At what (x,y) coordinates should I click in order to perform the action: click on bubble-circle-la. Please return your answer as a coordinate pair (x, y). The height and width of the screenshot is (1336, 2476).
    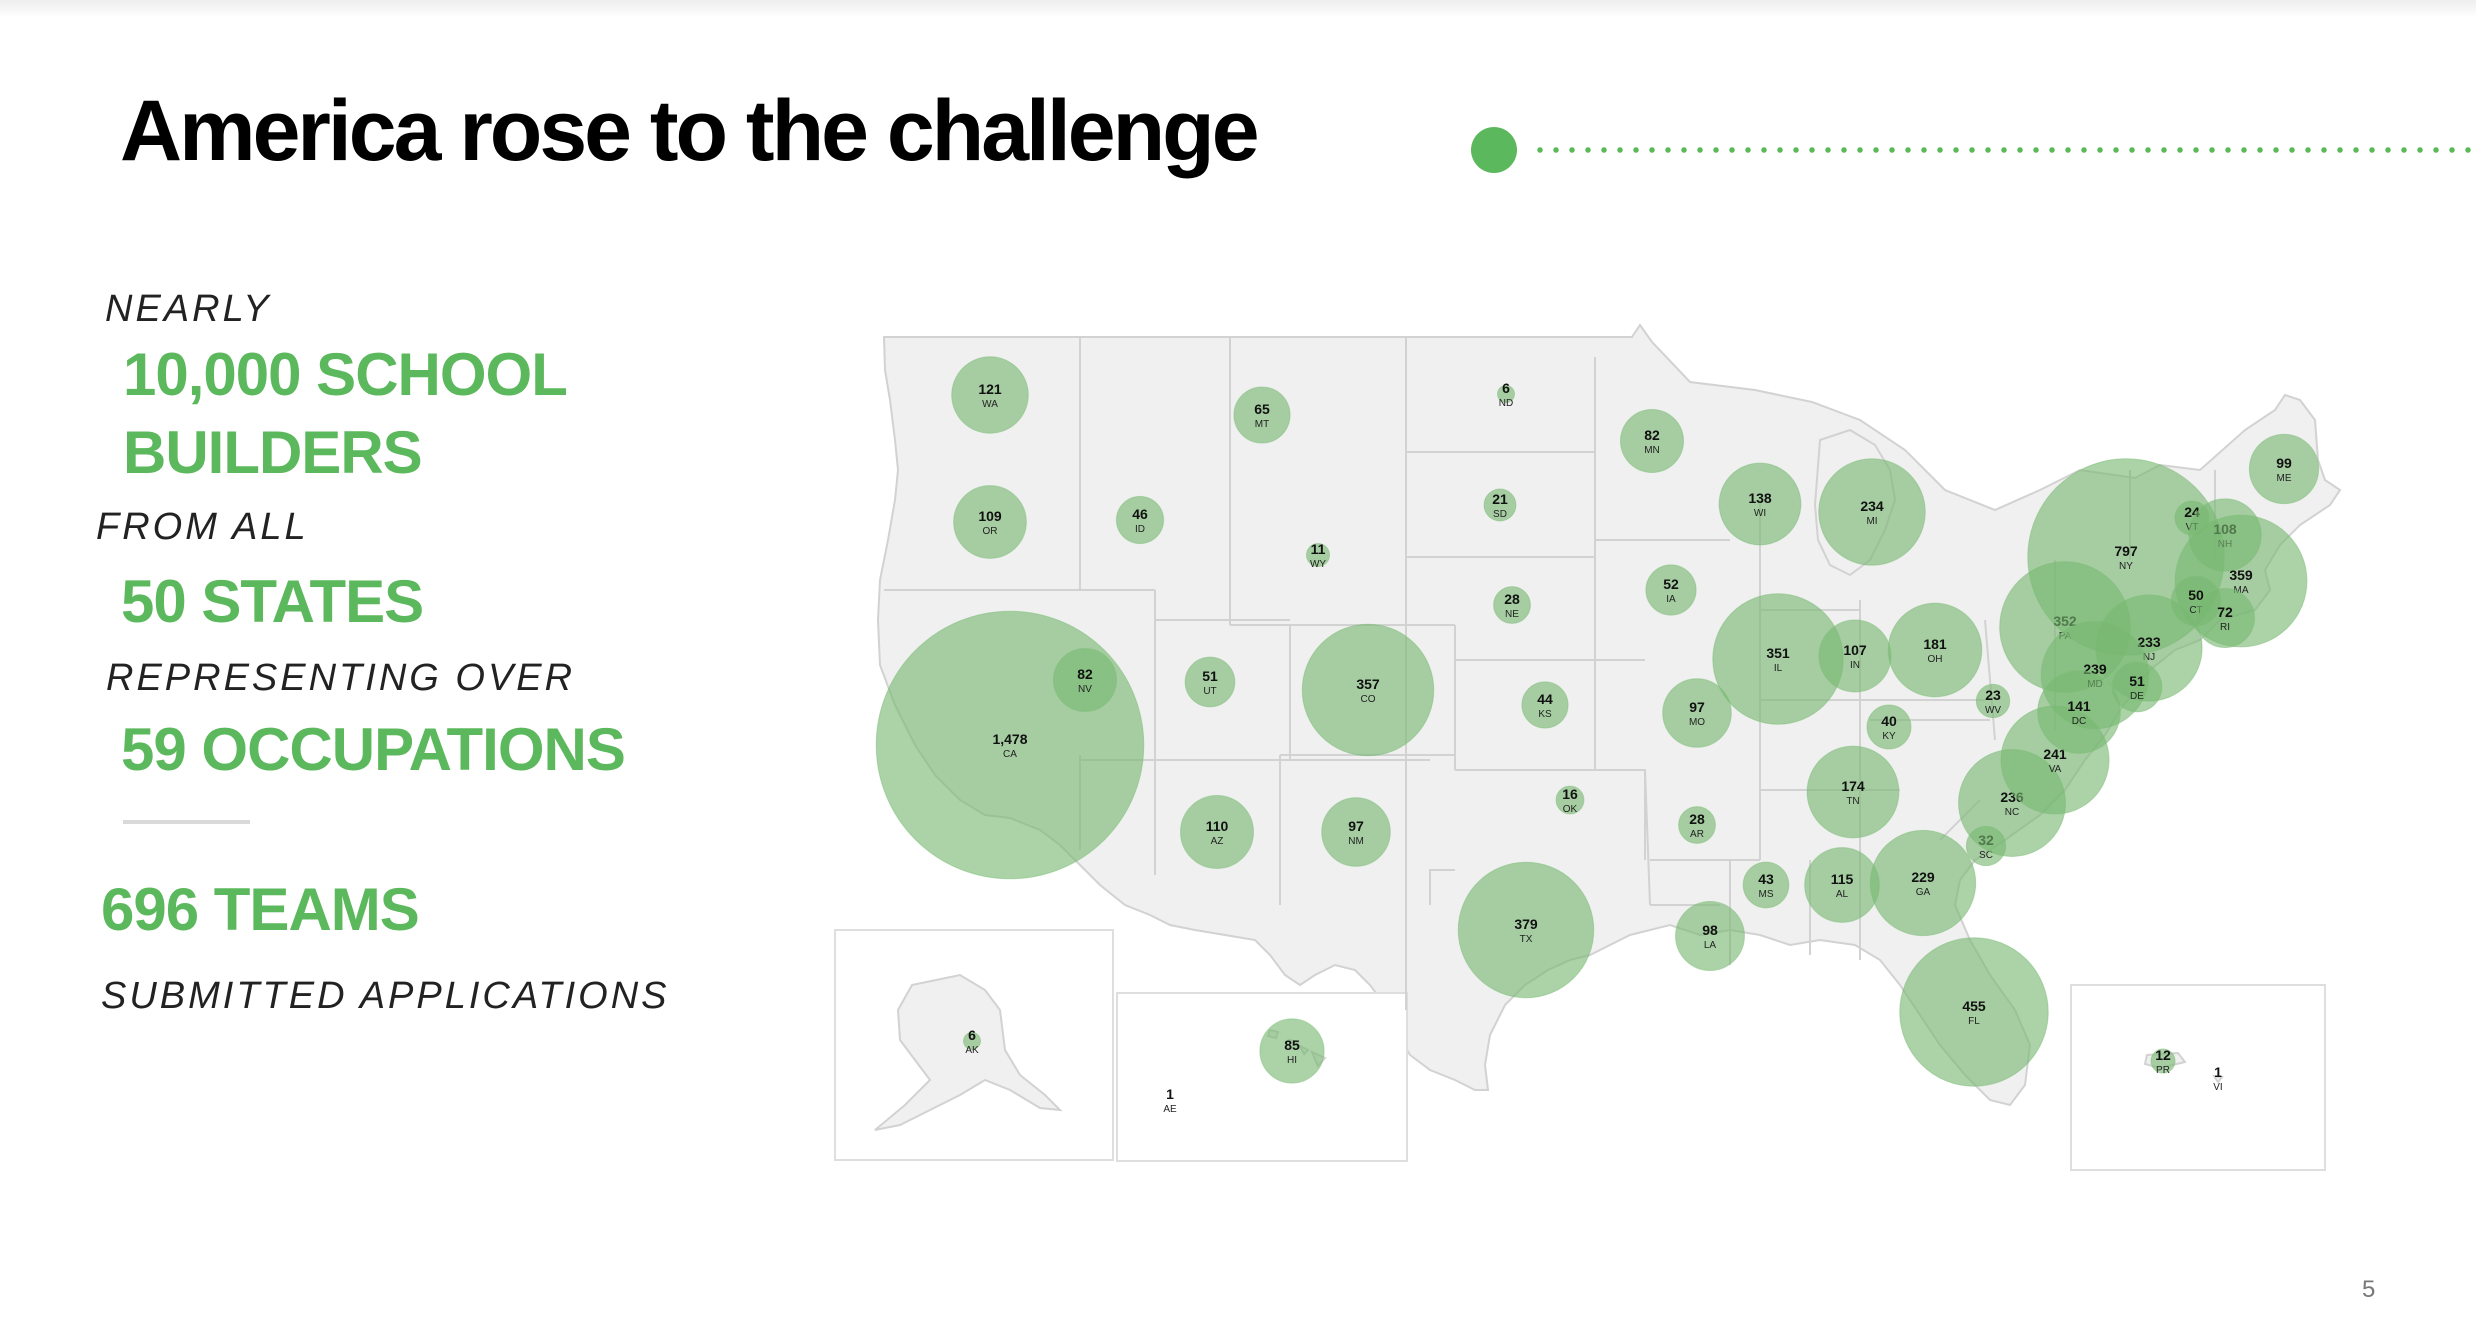
    Looking at the image, I should click on (1710, 936).